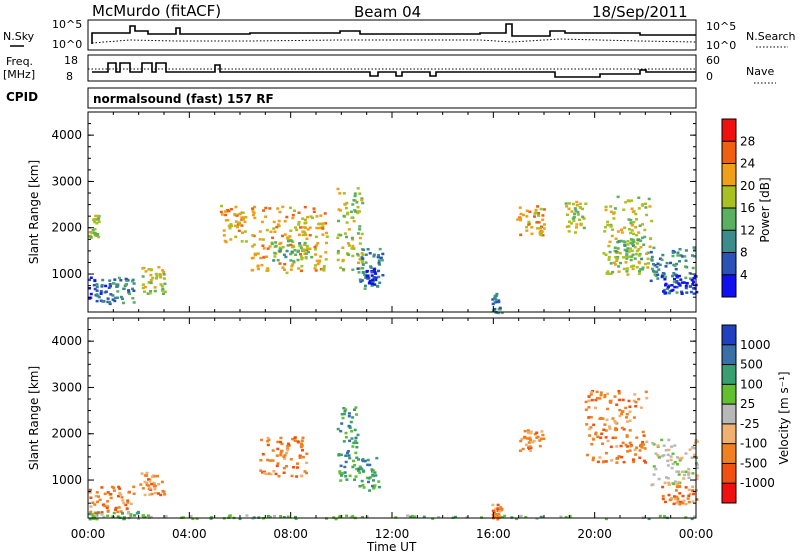  Describe the element at coordinates (747, 186) in the screenshot. I see `colorbar-tick-label: 20` at that location.